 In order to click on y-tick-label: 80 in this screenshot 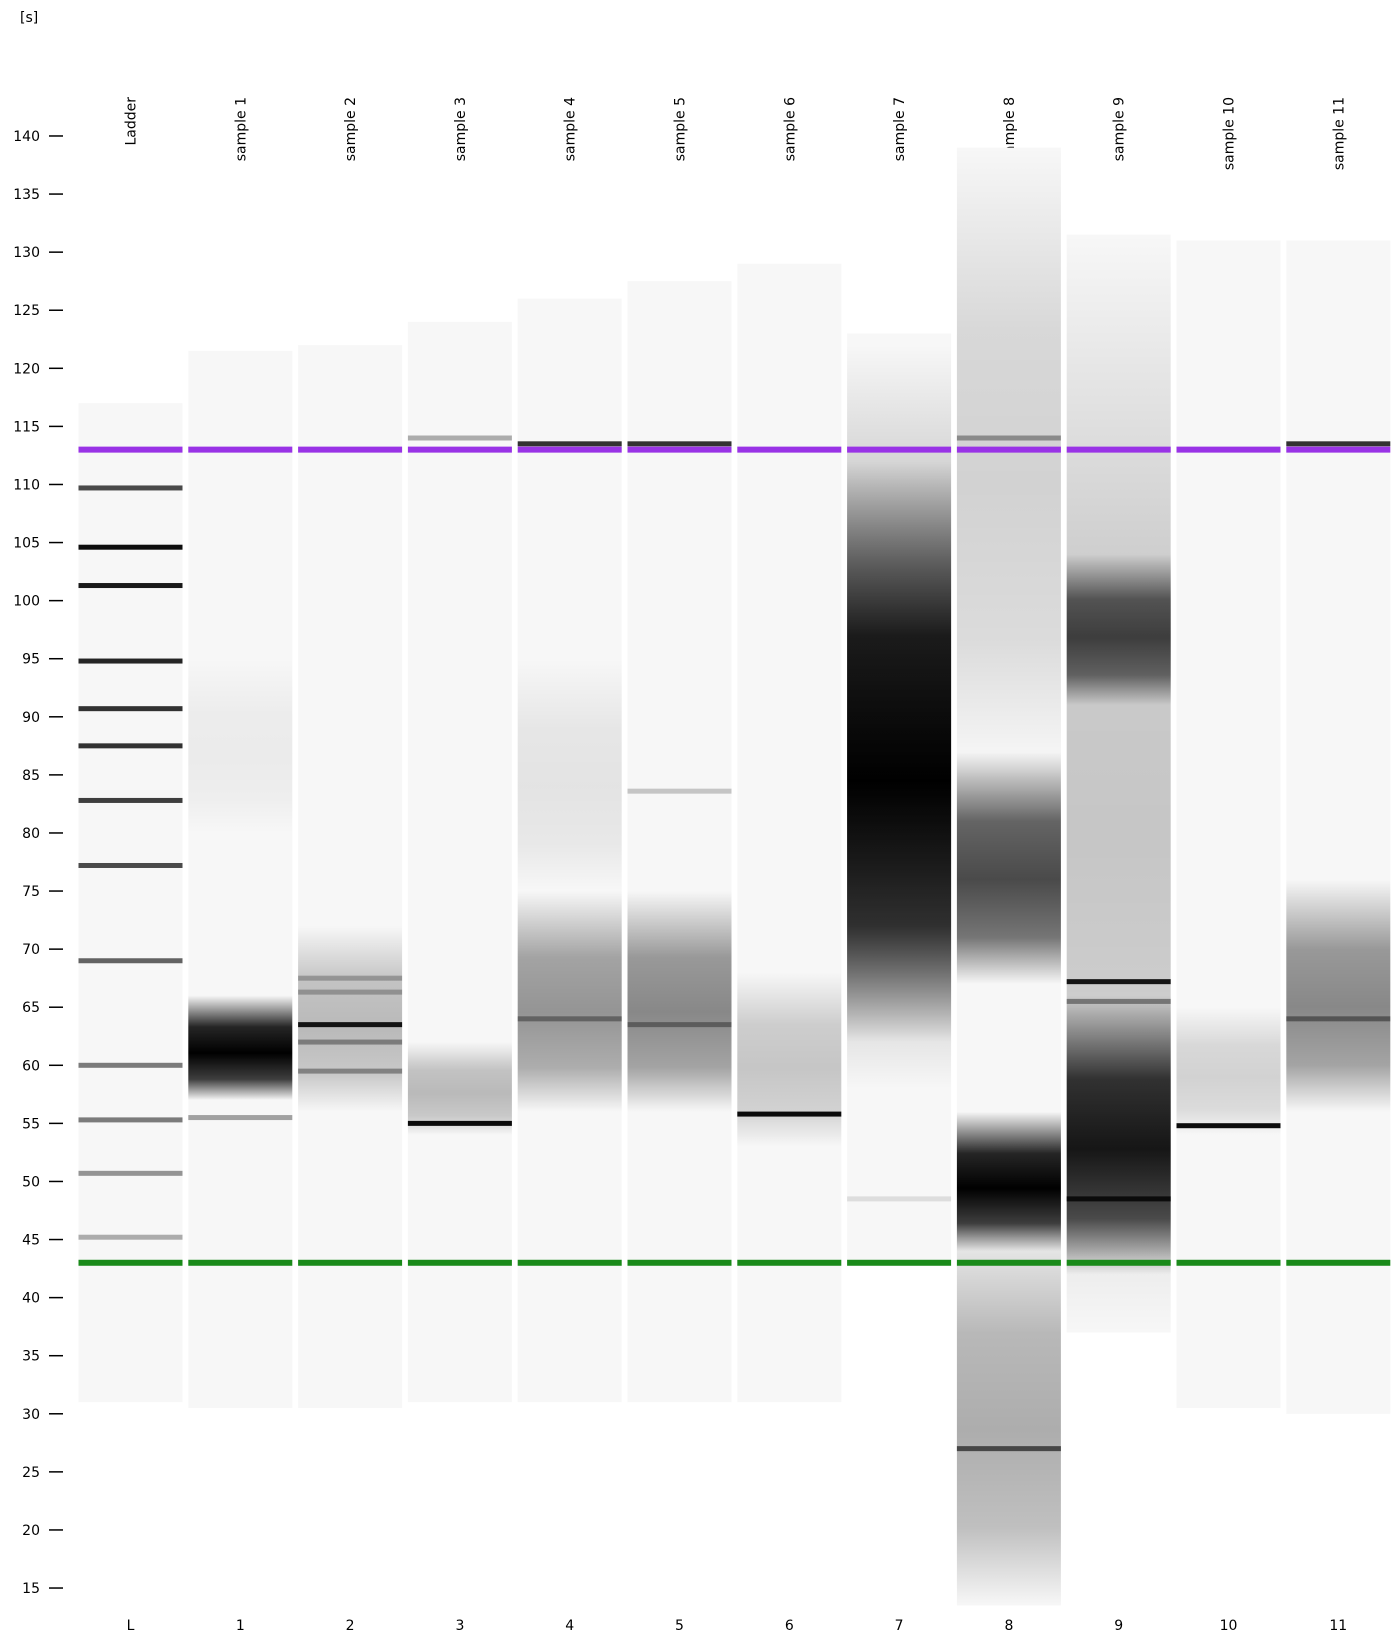, I will do `click(31, 834)`.